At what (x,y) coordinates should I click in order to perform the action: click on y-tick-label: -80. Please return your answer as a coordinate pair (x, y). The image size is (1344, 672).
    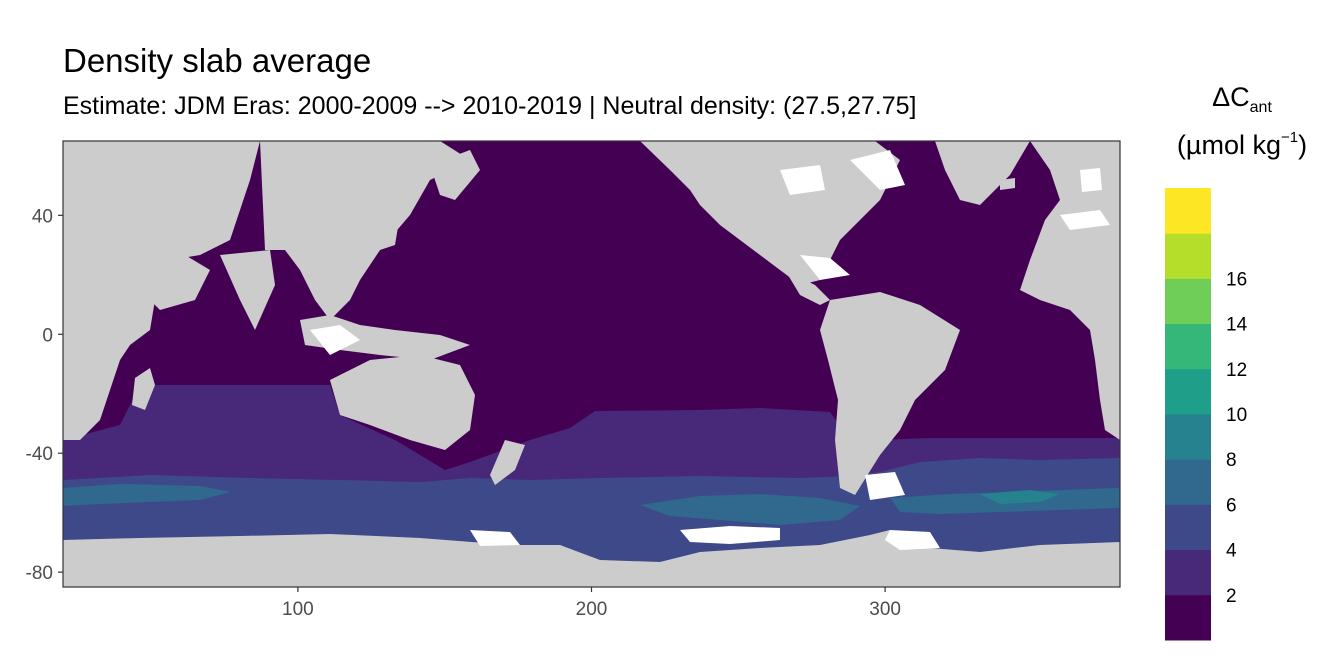
    Looking at the image, I should click on (39, 573).